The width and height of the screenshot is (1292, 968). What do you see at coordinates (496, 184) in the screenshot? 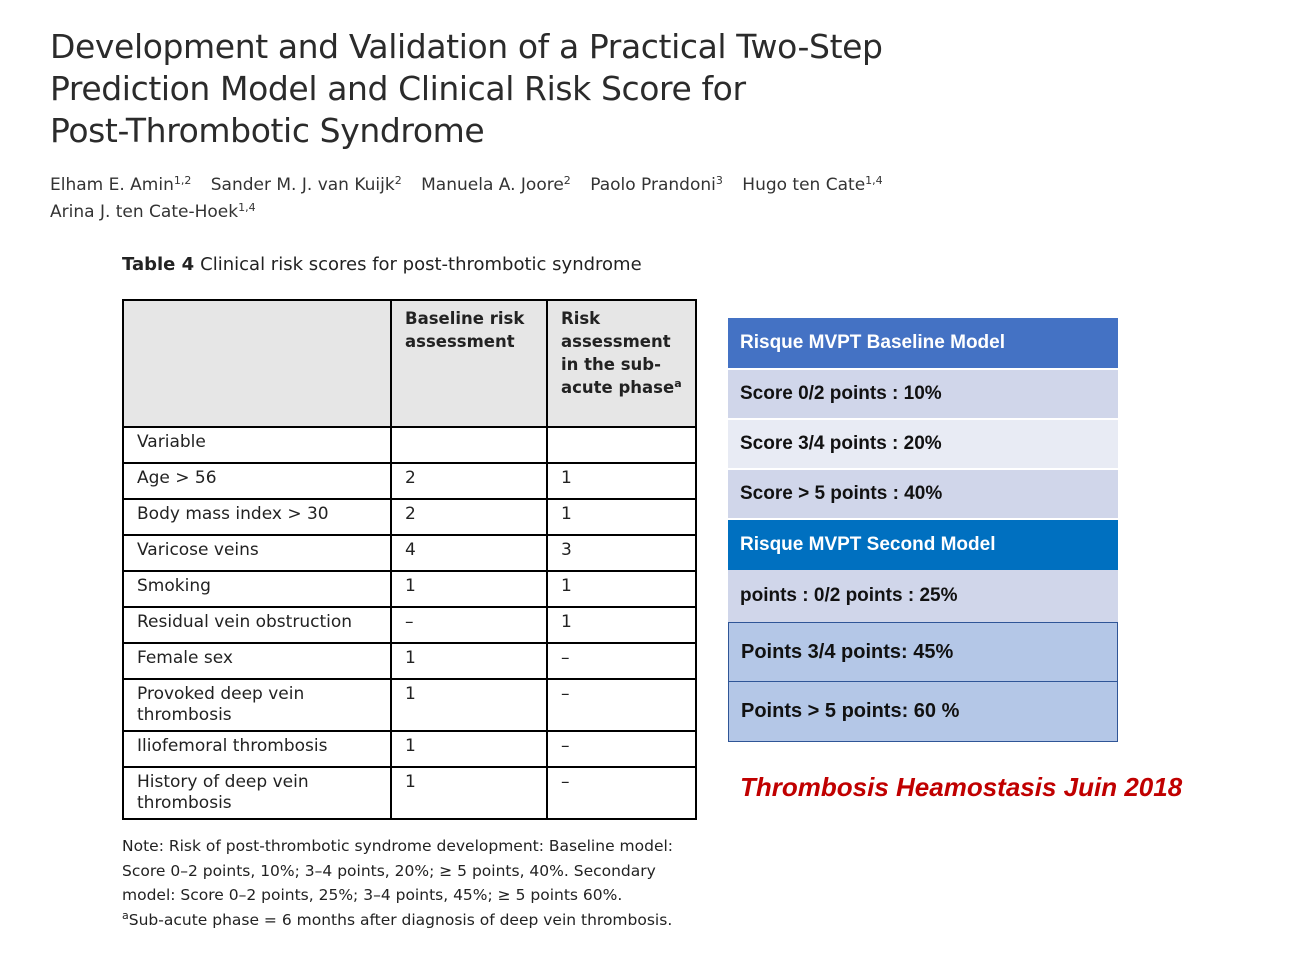
I see `author: Manuela A. Joore2` at bounding box center [496, 184].